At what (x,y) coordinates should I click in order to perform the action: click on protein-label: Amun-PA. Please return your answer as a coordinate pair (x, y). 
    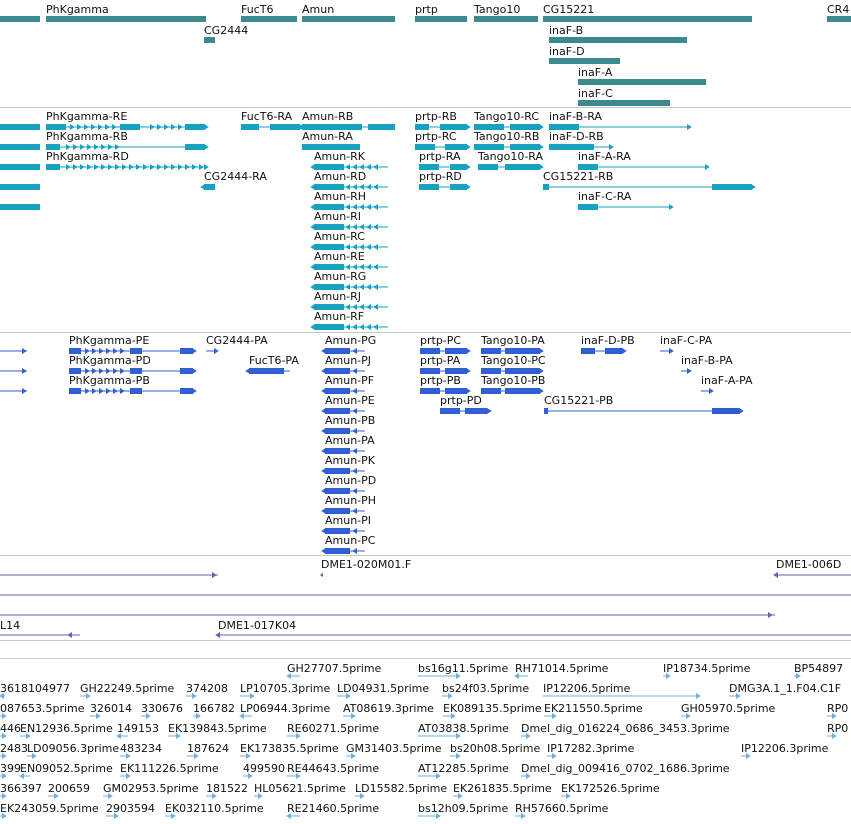
    Looking at the image, I should click on (350, 440).